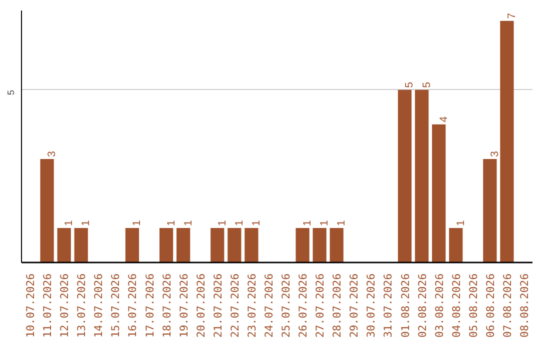 This screenshot has width=540, height=340. Describe the element at coordinates (439, 306) in the screenshot. I see `x-tick-label: 03.08.2026` at that location.